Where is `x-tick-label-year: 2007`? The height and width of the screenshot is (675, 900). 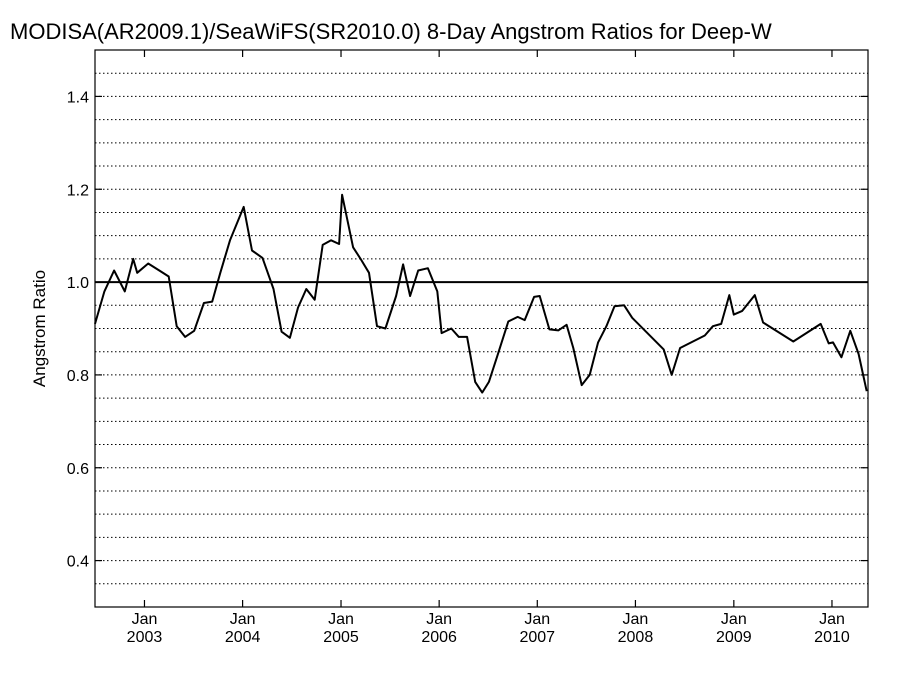 x-tick-label-year: 2007 is located at coordinates (537, 637).